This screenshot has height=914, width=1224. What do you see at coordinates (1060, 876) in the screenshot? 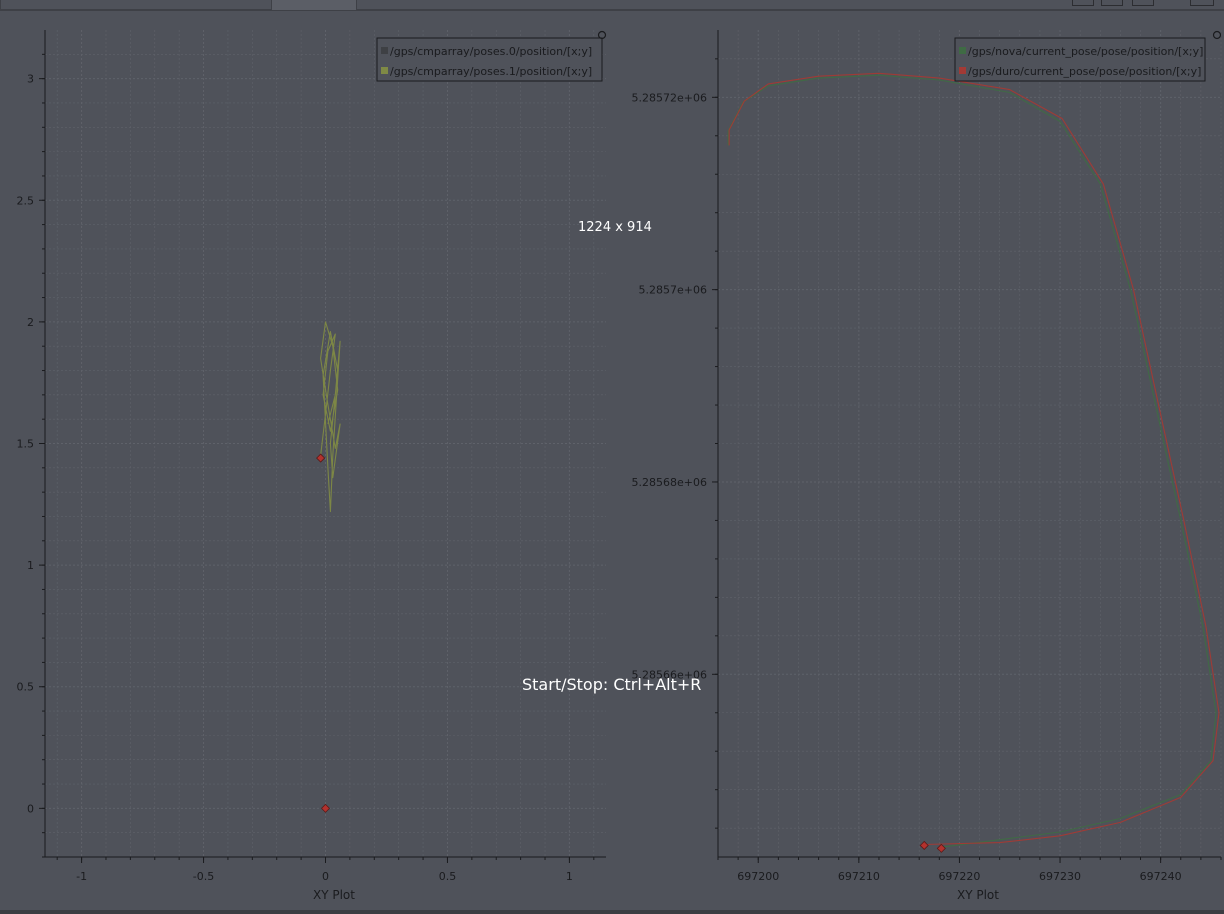
I see `right-x-tick-label: 697230` at bounding box center [1060, 876].